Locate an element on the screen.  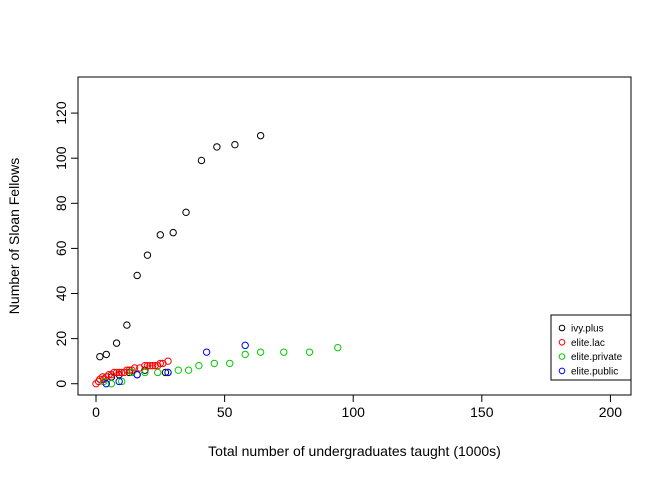
y-axis-label: Number of Sloan Fellows is located at coordinates (14, 236).